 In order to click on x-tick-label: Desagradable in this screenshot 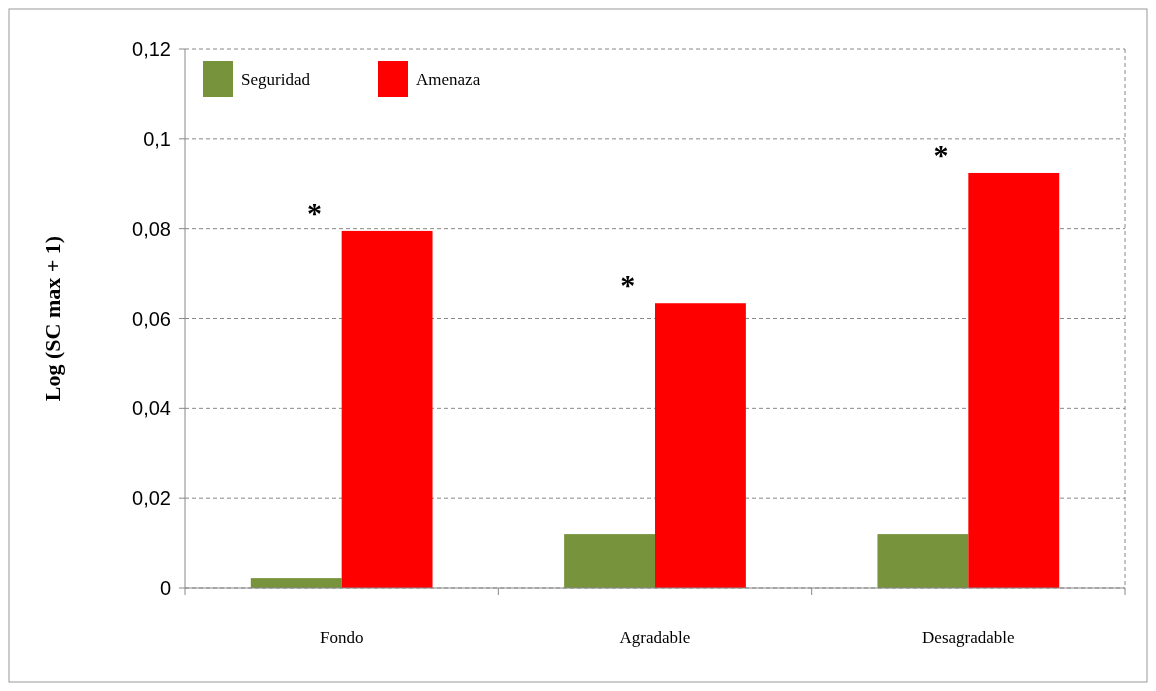, I will do `click(968, 637)`.